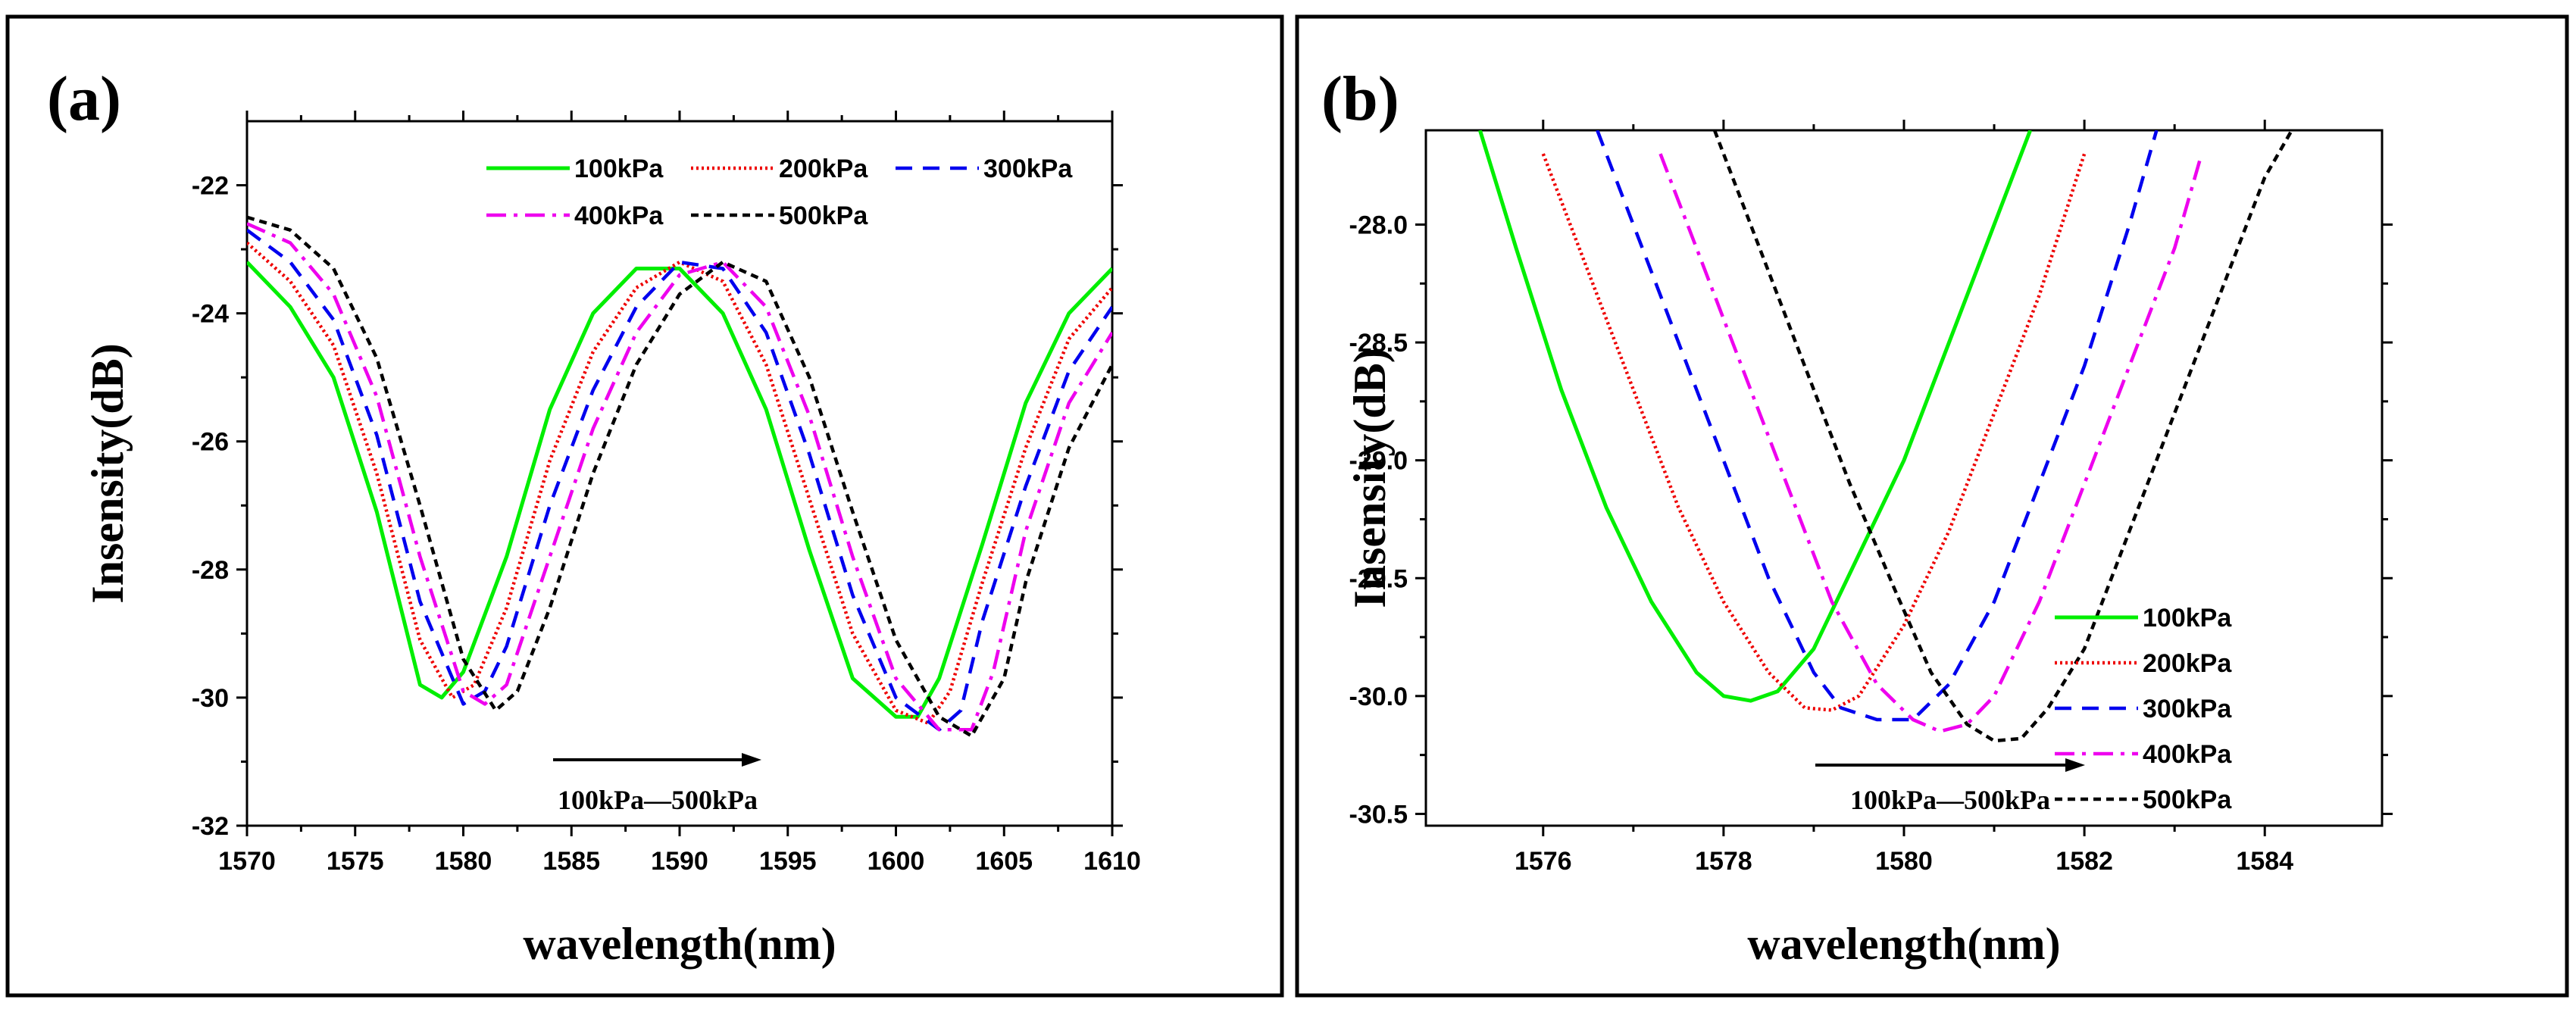 Image resolution: width=2576 pixels, height=1009 pixels. What do you see at coordinates (211, 826) in the screenshot?
I see `y-tick-label: -32` at bounding box center [211, 826].